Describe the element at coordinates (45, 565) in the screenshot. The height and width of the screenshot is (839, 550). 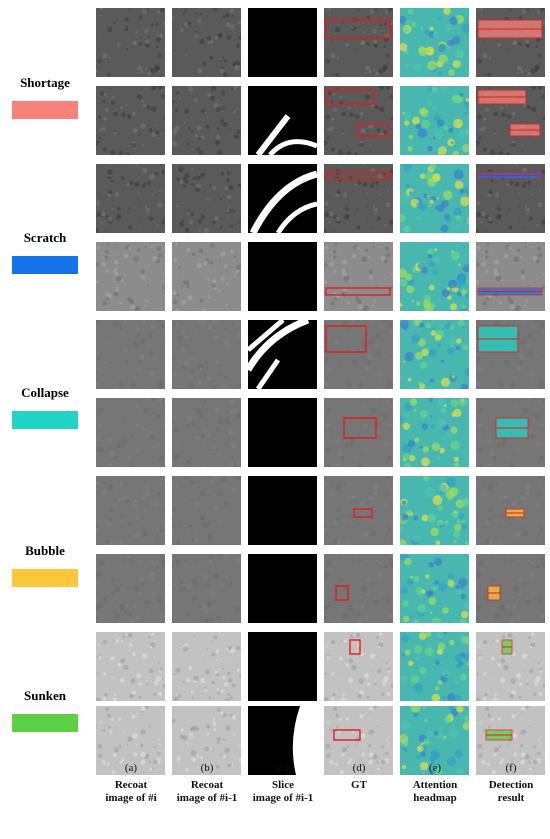
I see `legend-bubble: Bubble` at that location.